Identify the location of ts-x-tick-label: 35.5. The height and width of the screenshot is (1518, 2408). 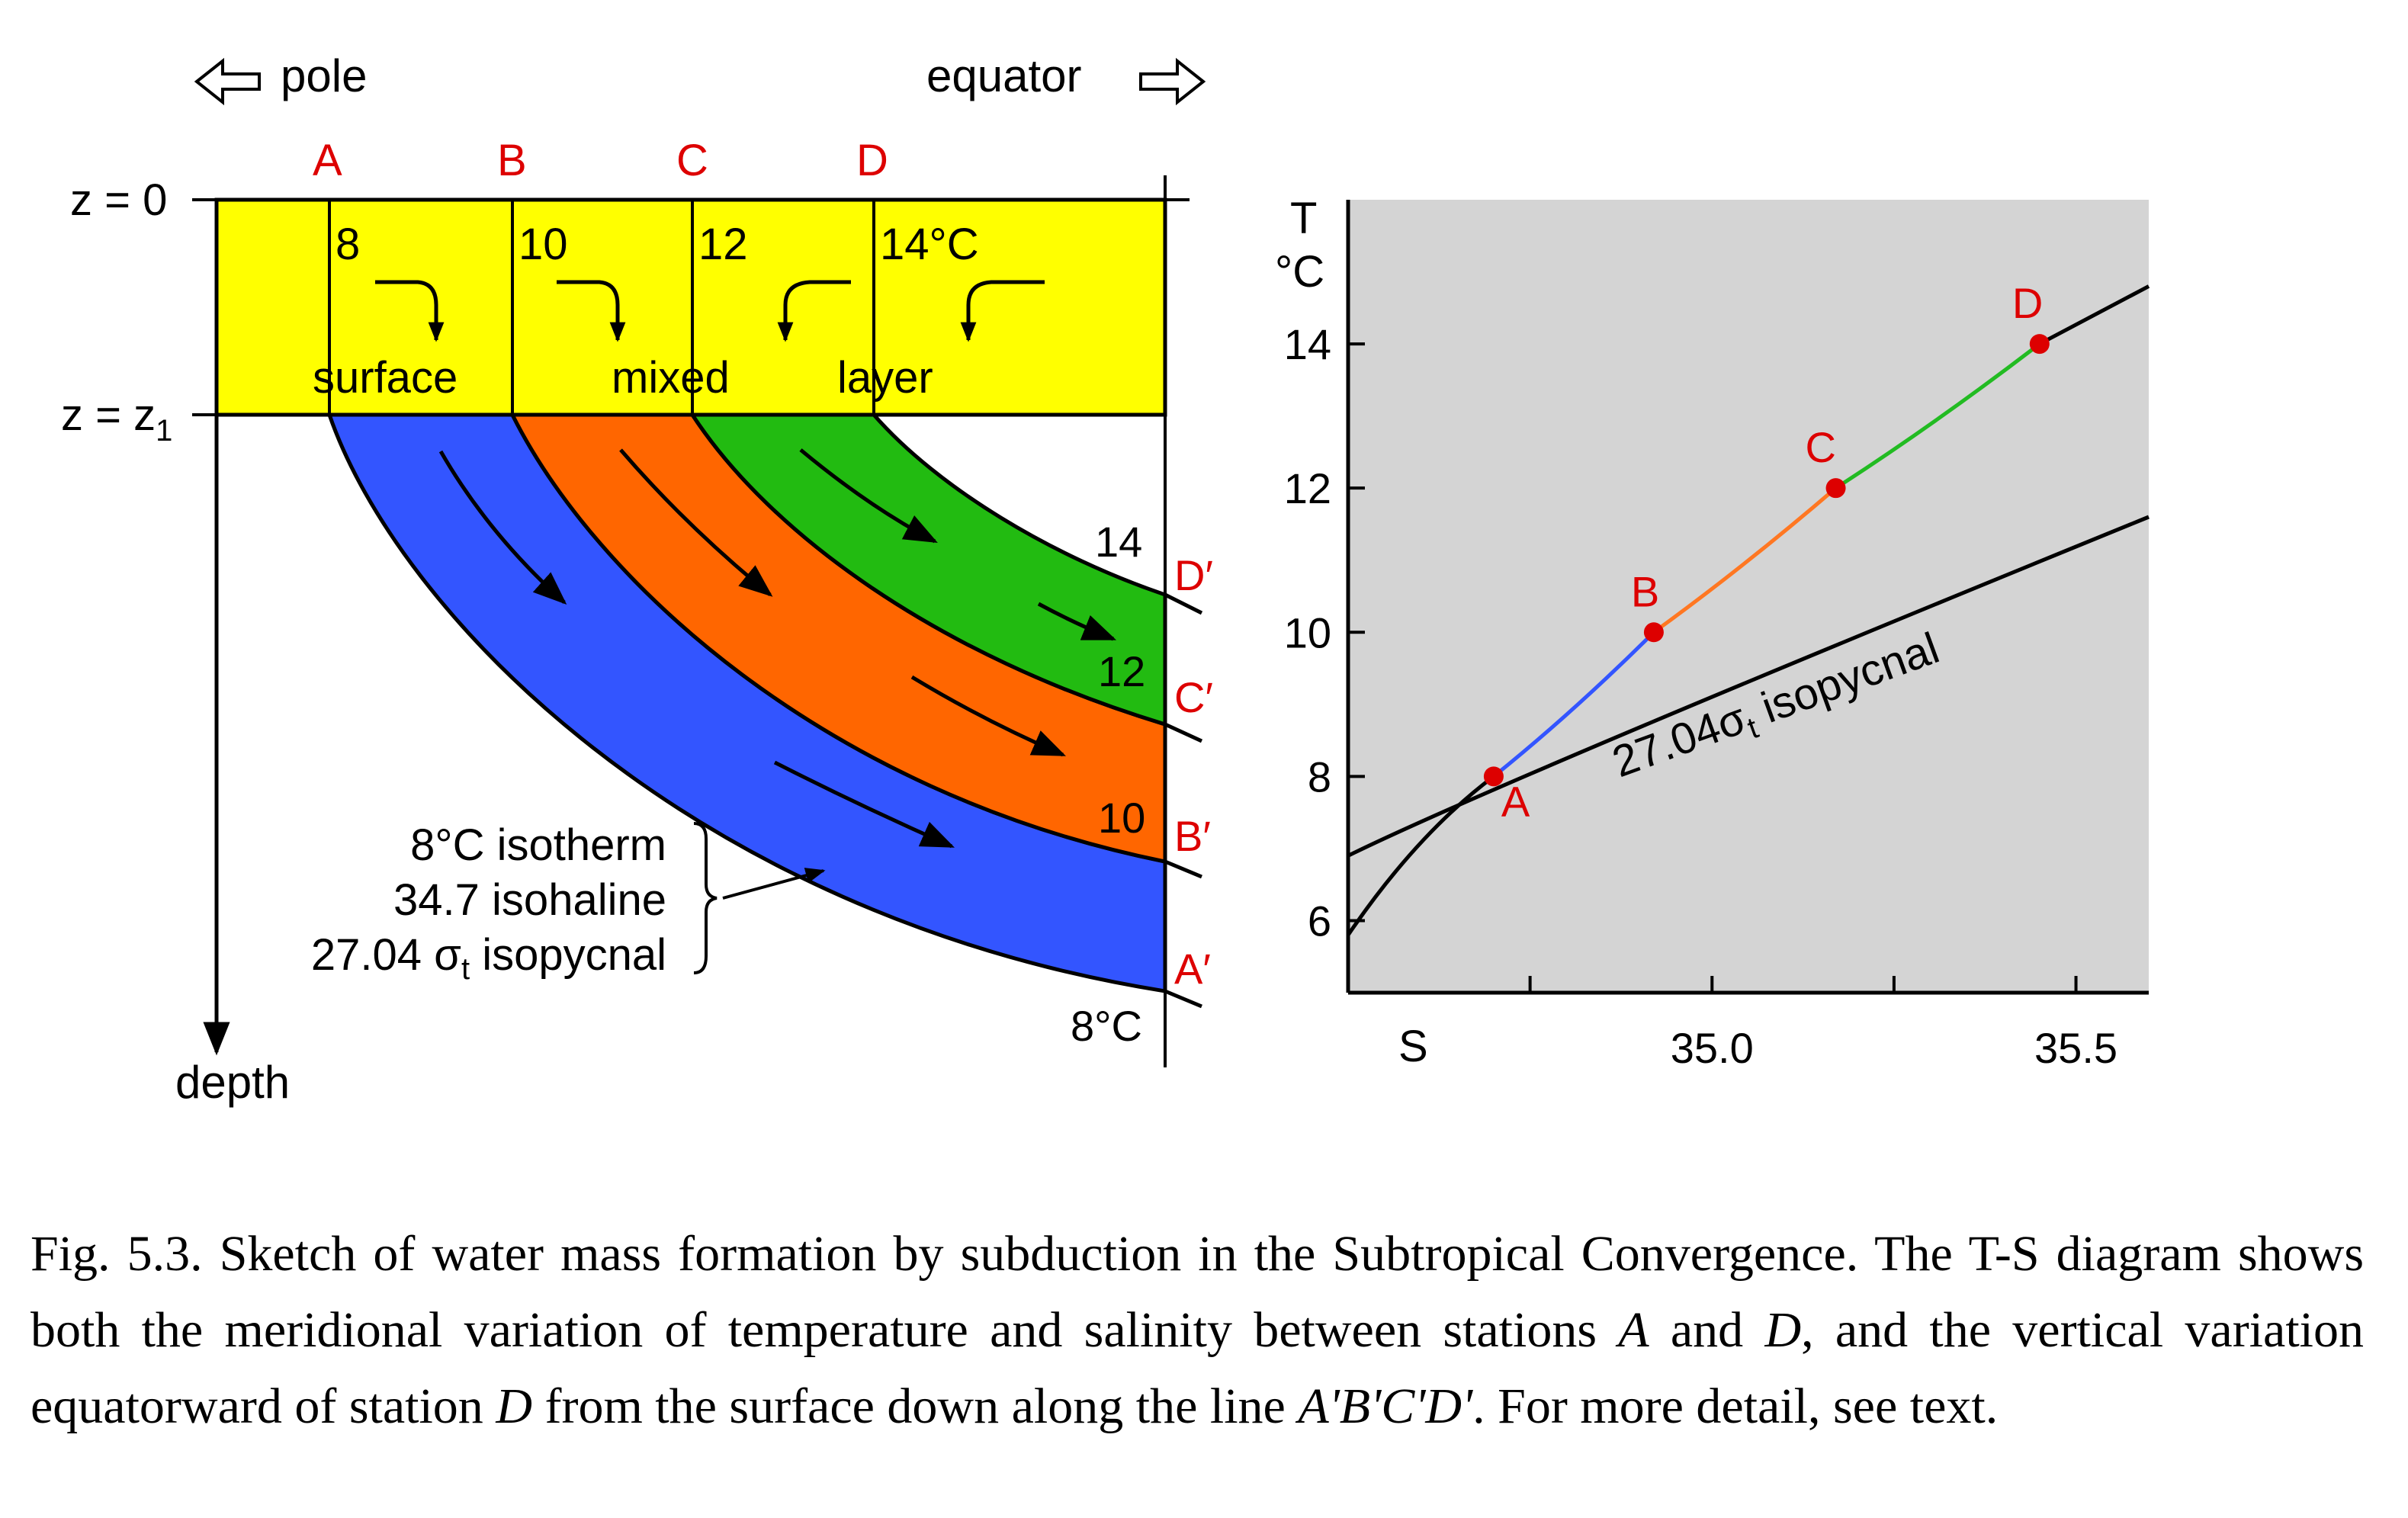
(2075, 1048).